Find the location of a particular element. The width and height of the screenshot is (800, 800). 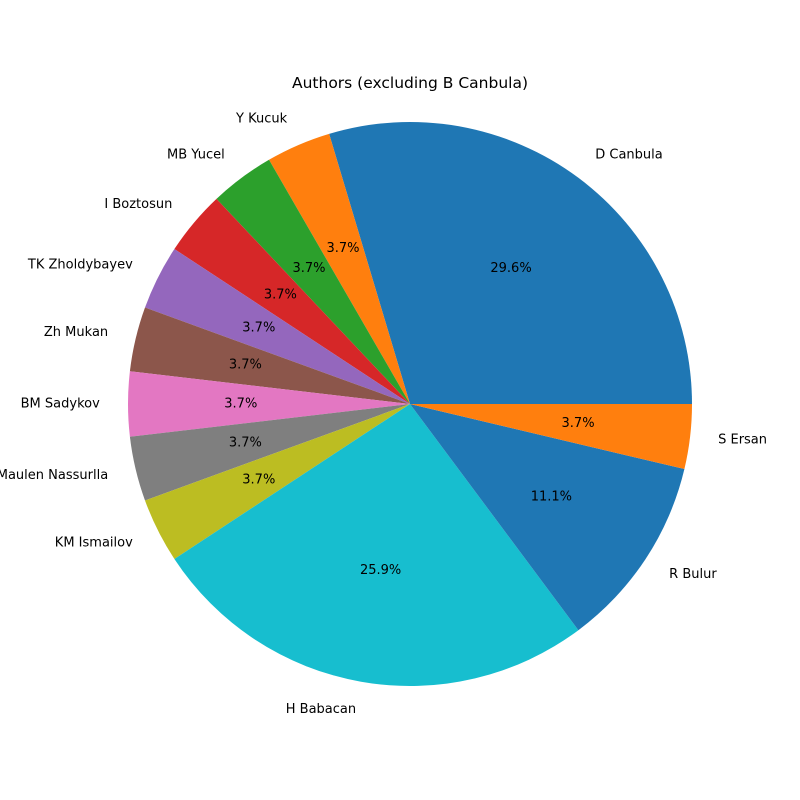

slice-label: Maulen Nassurlla is located at coordinates (54, 475).